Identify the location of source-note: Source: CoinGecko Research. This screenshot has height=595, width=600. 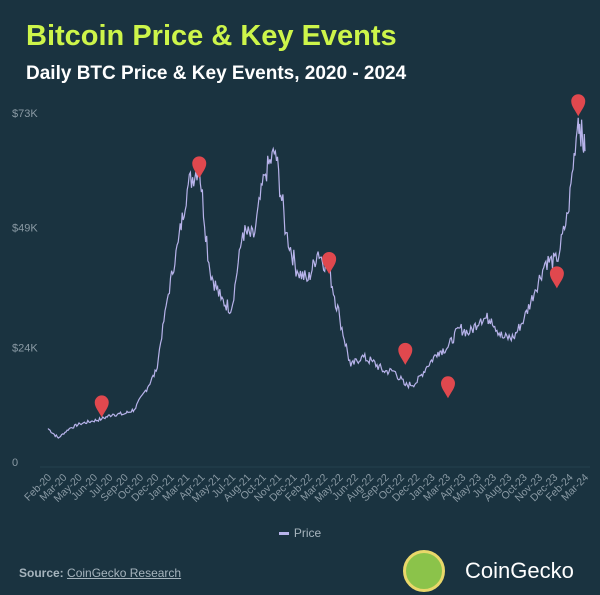
(100, 573).